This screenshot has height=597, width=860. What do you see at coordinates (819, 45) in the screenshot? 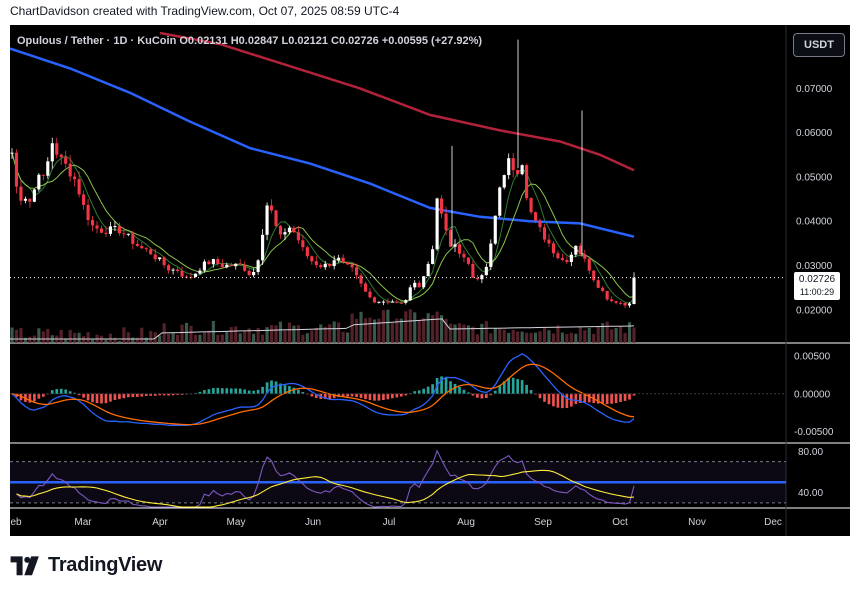
I see `currency-button: USDT` at bounding box center [819, 45].